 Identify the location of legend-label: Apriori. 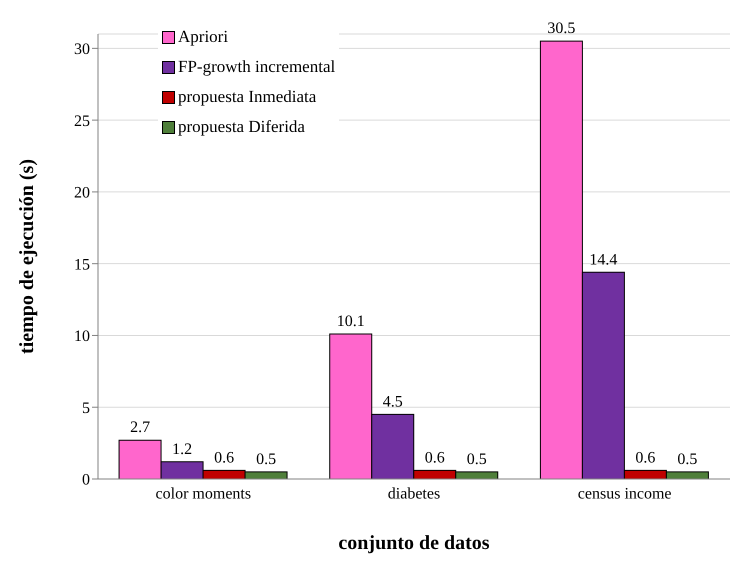
(203, 37).